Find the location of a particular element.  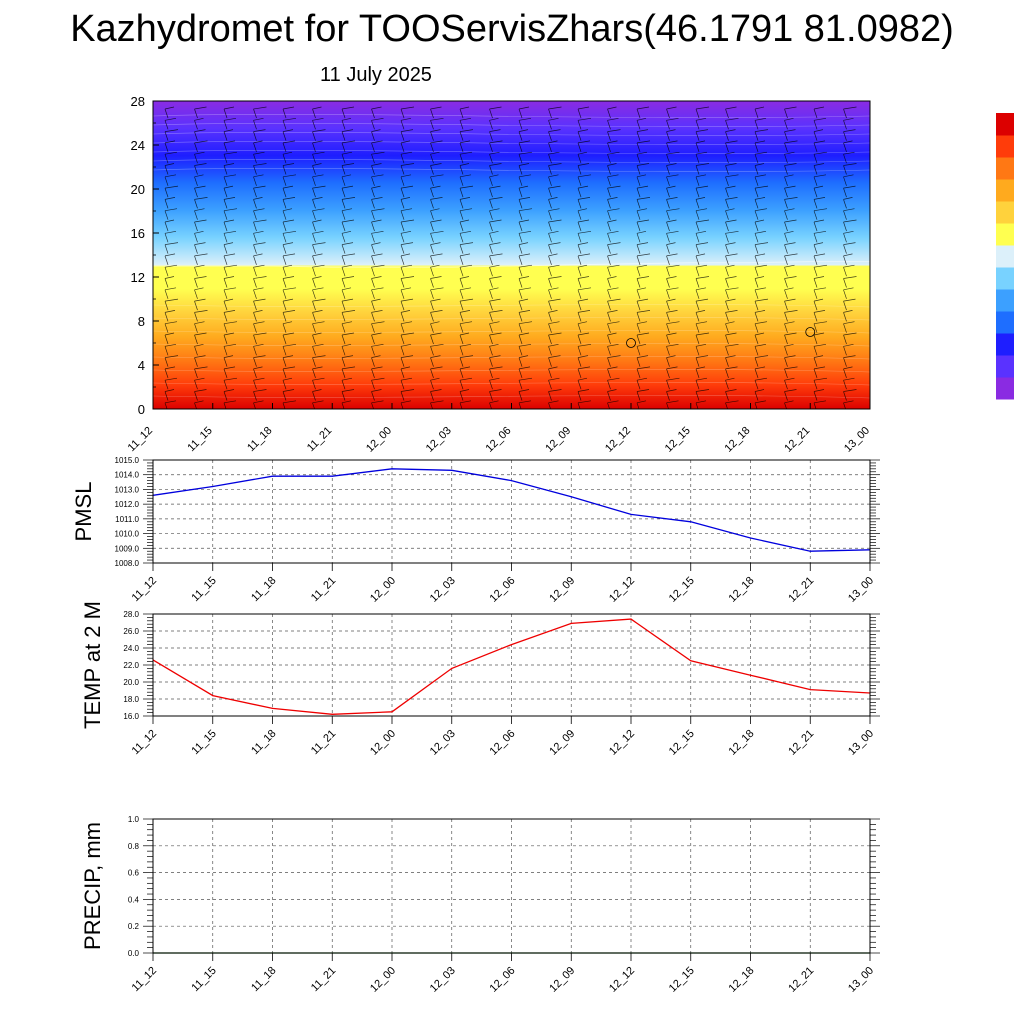

x-tick-label: 12_06 is located at coordinates (503, 980).